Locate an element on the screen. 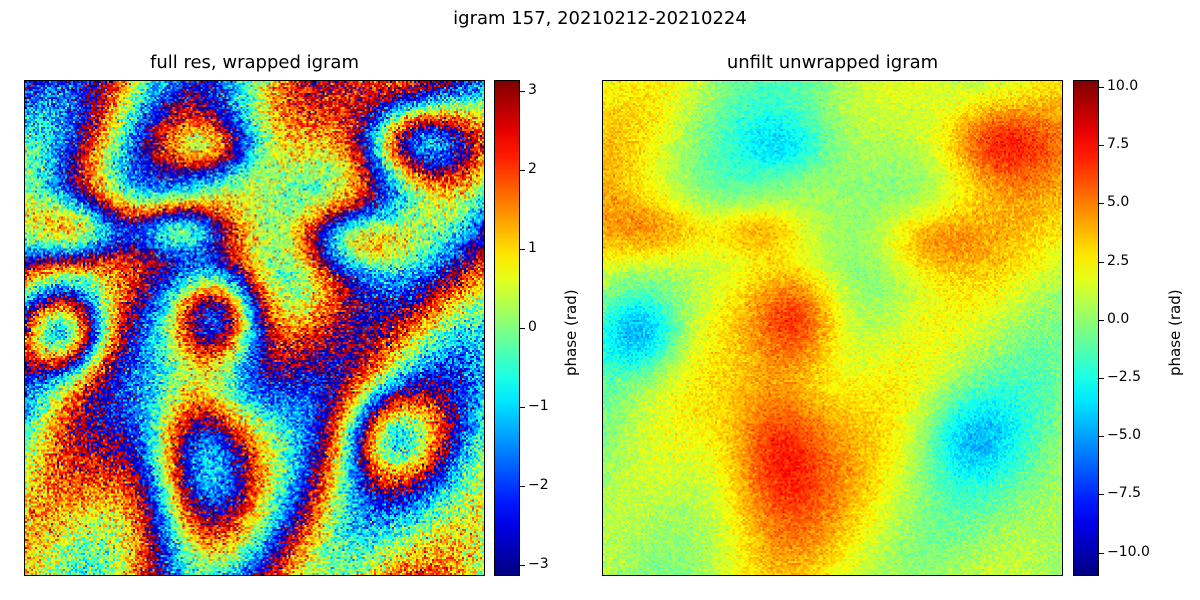 This screenshot has width=1200, height=600. unwrapped-colorbar is located at coordinates (1086, 328).